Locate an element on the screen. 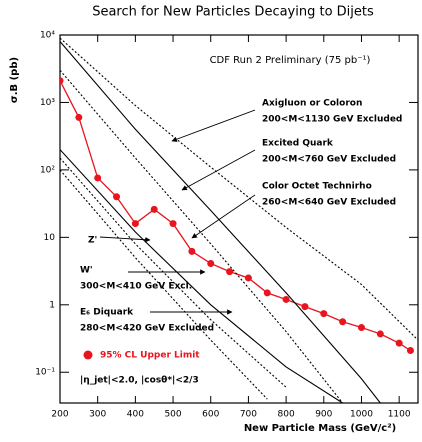 The height and width of the screenshot is (442, 422). x-tick-label: 900 is located at coordinates (323, 415).